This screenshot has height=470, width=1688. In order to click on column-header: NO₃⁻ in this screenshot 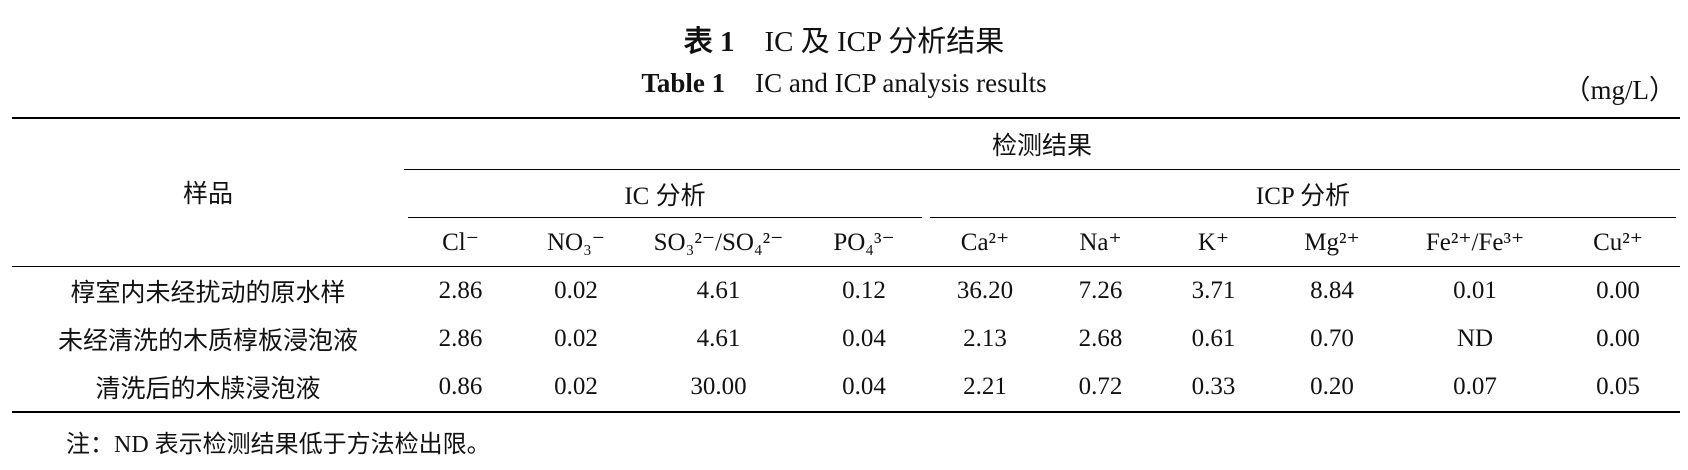, I will do `click(576, 242)`.